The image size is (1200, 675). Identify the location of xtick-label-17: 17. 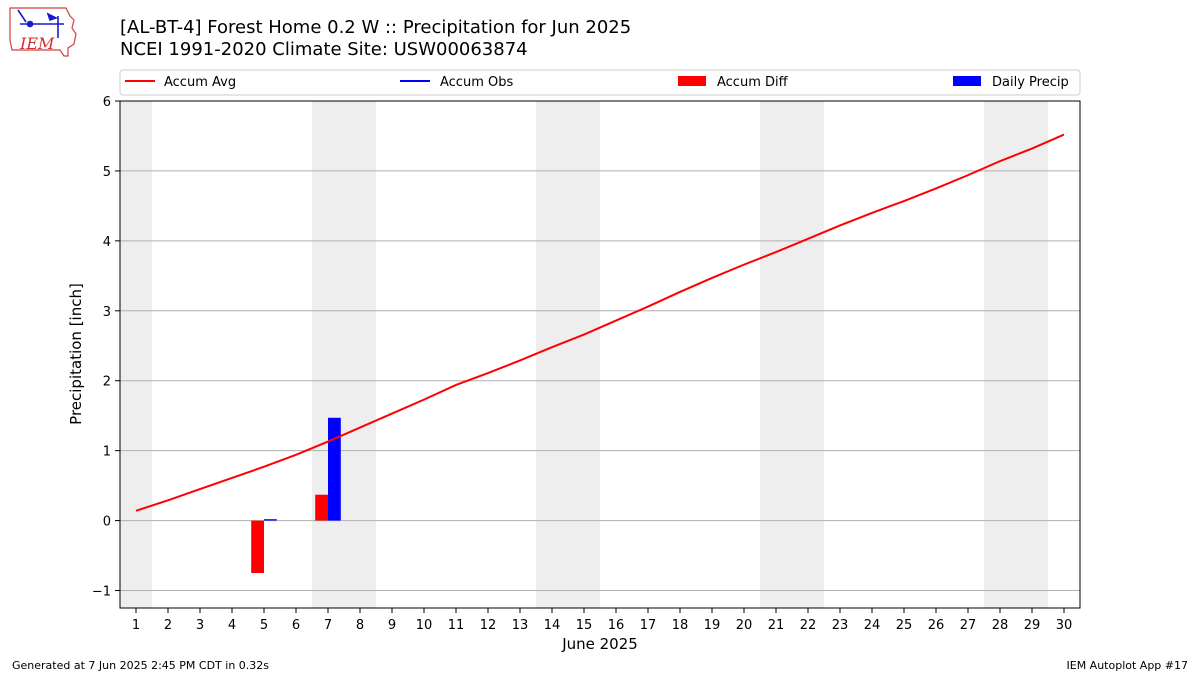
(648, 625).